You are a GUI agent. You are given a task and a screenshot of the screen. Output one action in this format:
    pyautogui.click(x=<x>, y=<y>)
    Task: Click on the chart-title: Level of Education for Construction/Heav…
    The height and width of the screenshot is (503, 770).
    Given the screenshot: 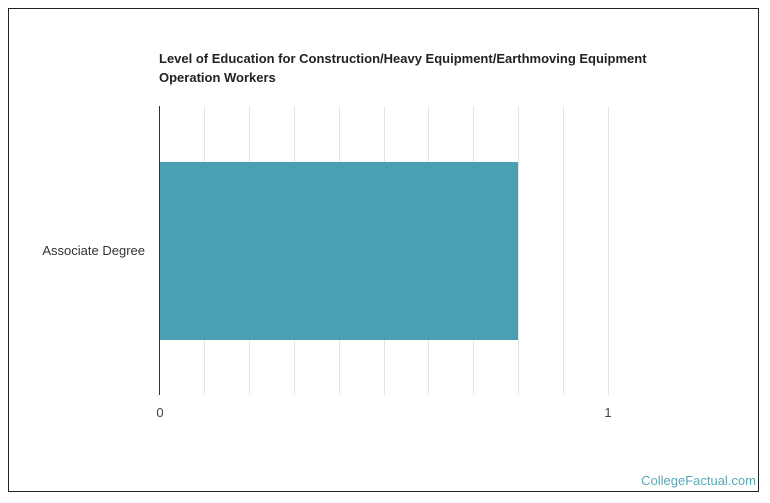 What is the action you would take?
    pyautogui.click(x=403, y=68)
    